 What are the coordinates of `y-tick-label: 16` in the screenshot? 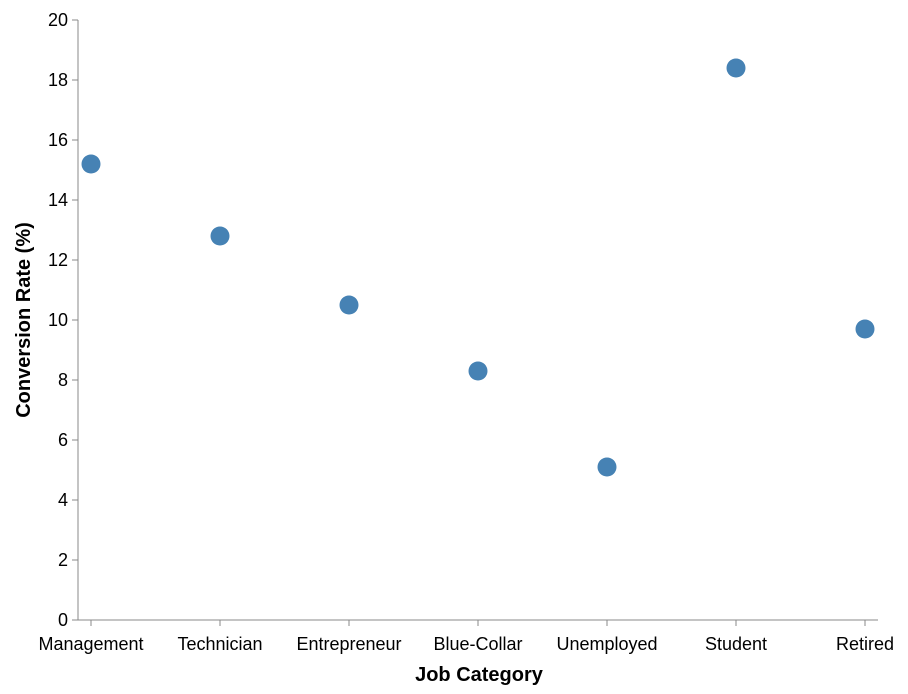 It's located at (58, 140).